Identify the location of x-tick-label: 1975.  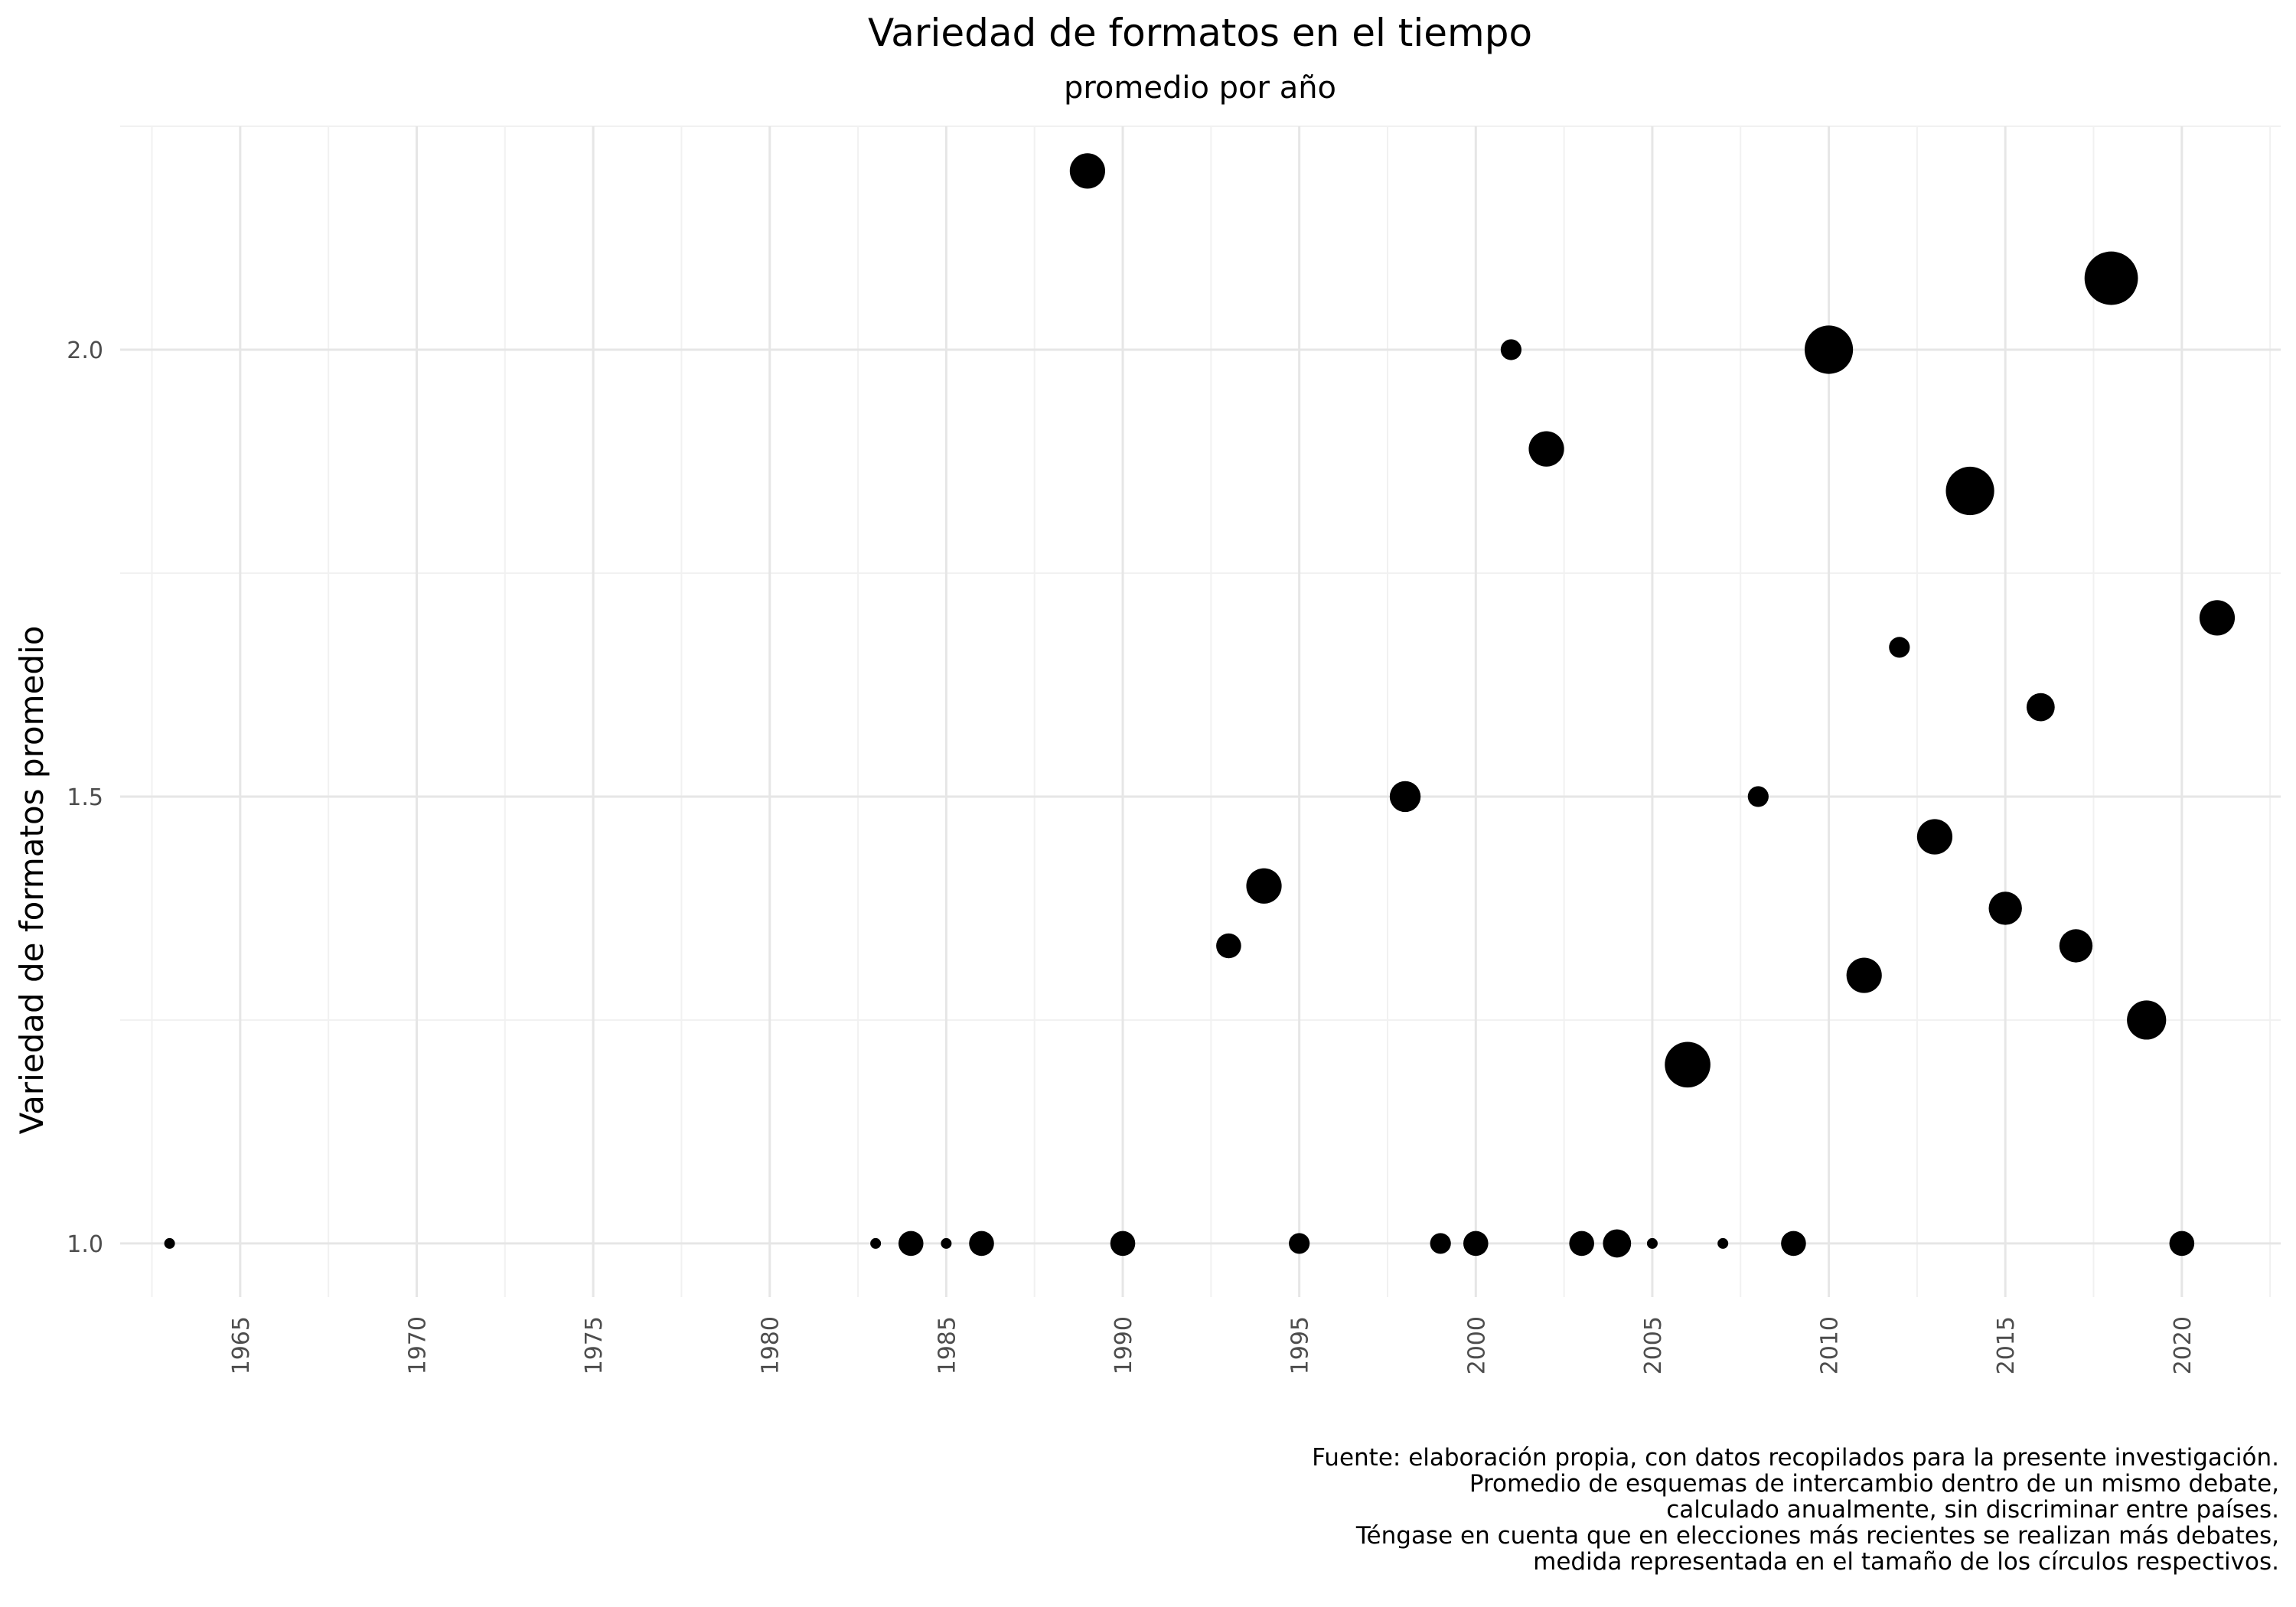
(594, 1345).